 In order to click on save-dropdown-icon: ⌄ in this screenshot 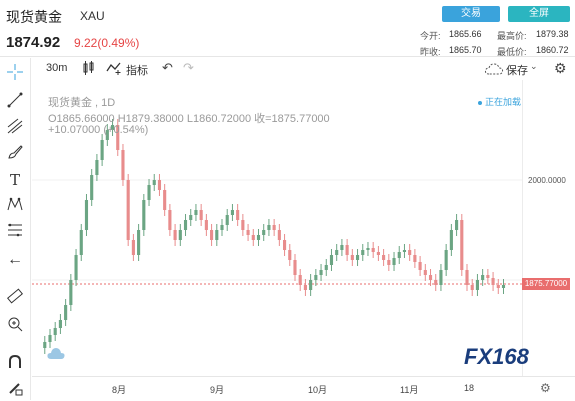, I will do `click(534, 66)`.